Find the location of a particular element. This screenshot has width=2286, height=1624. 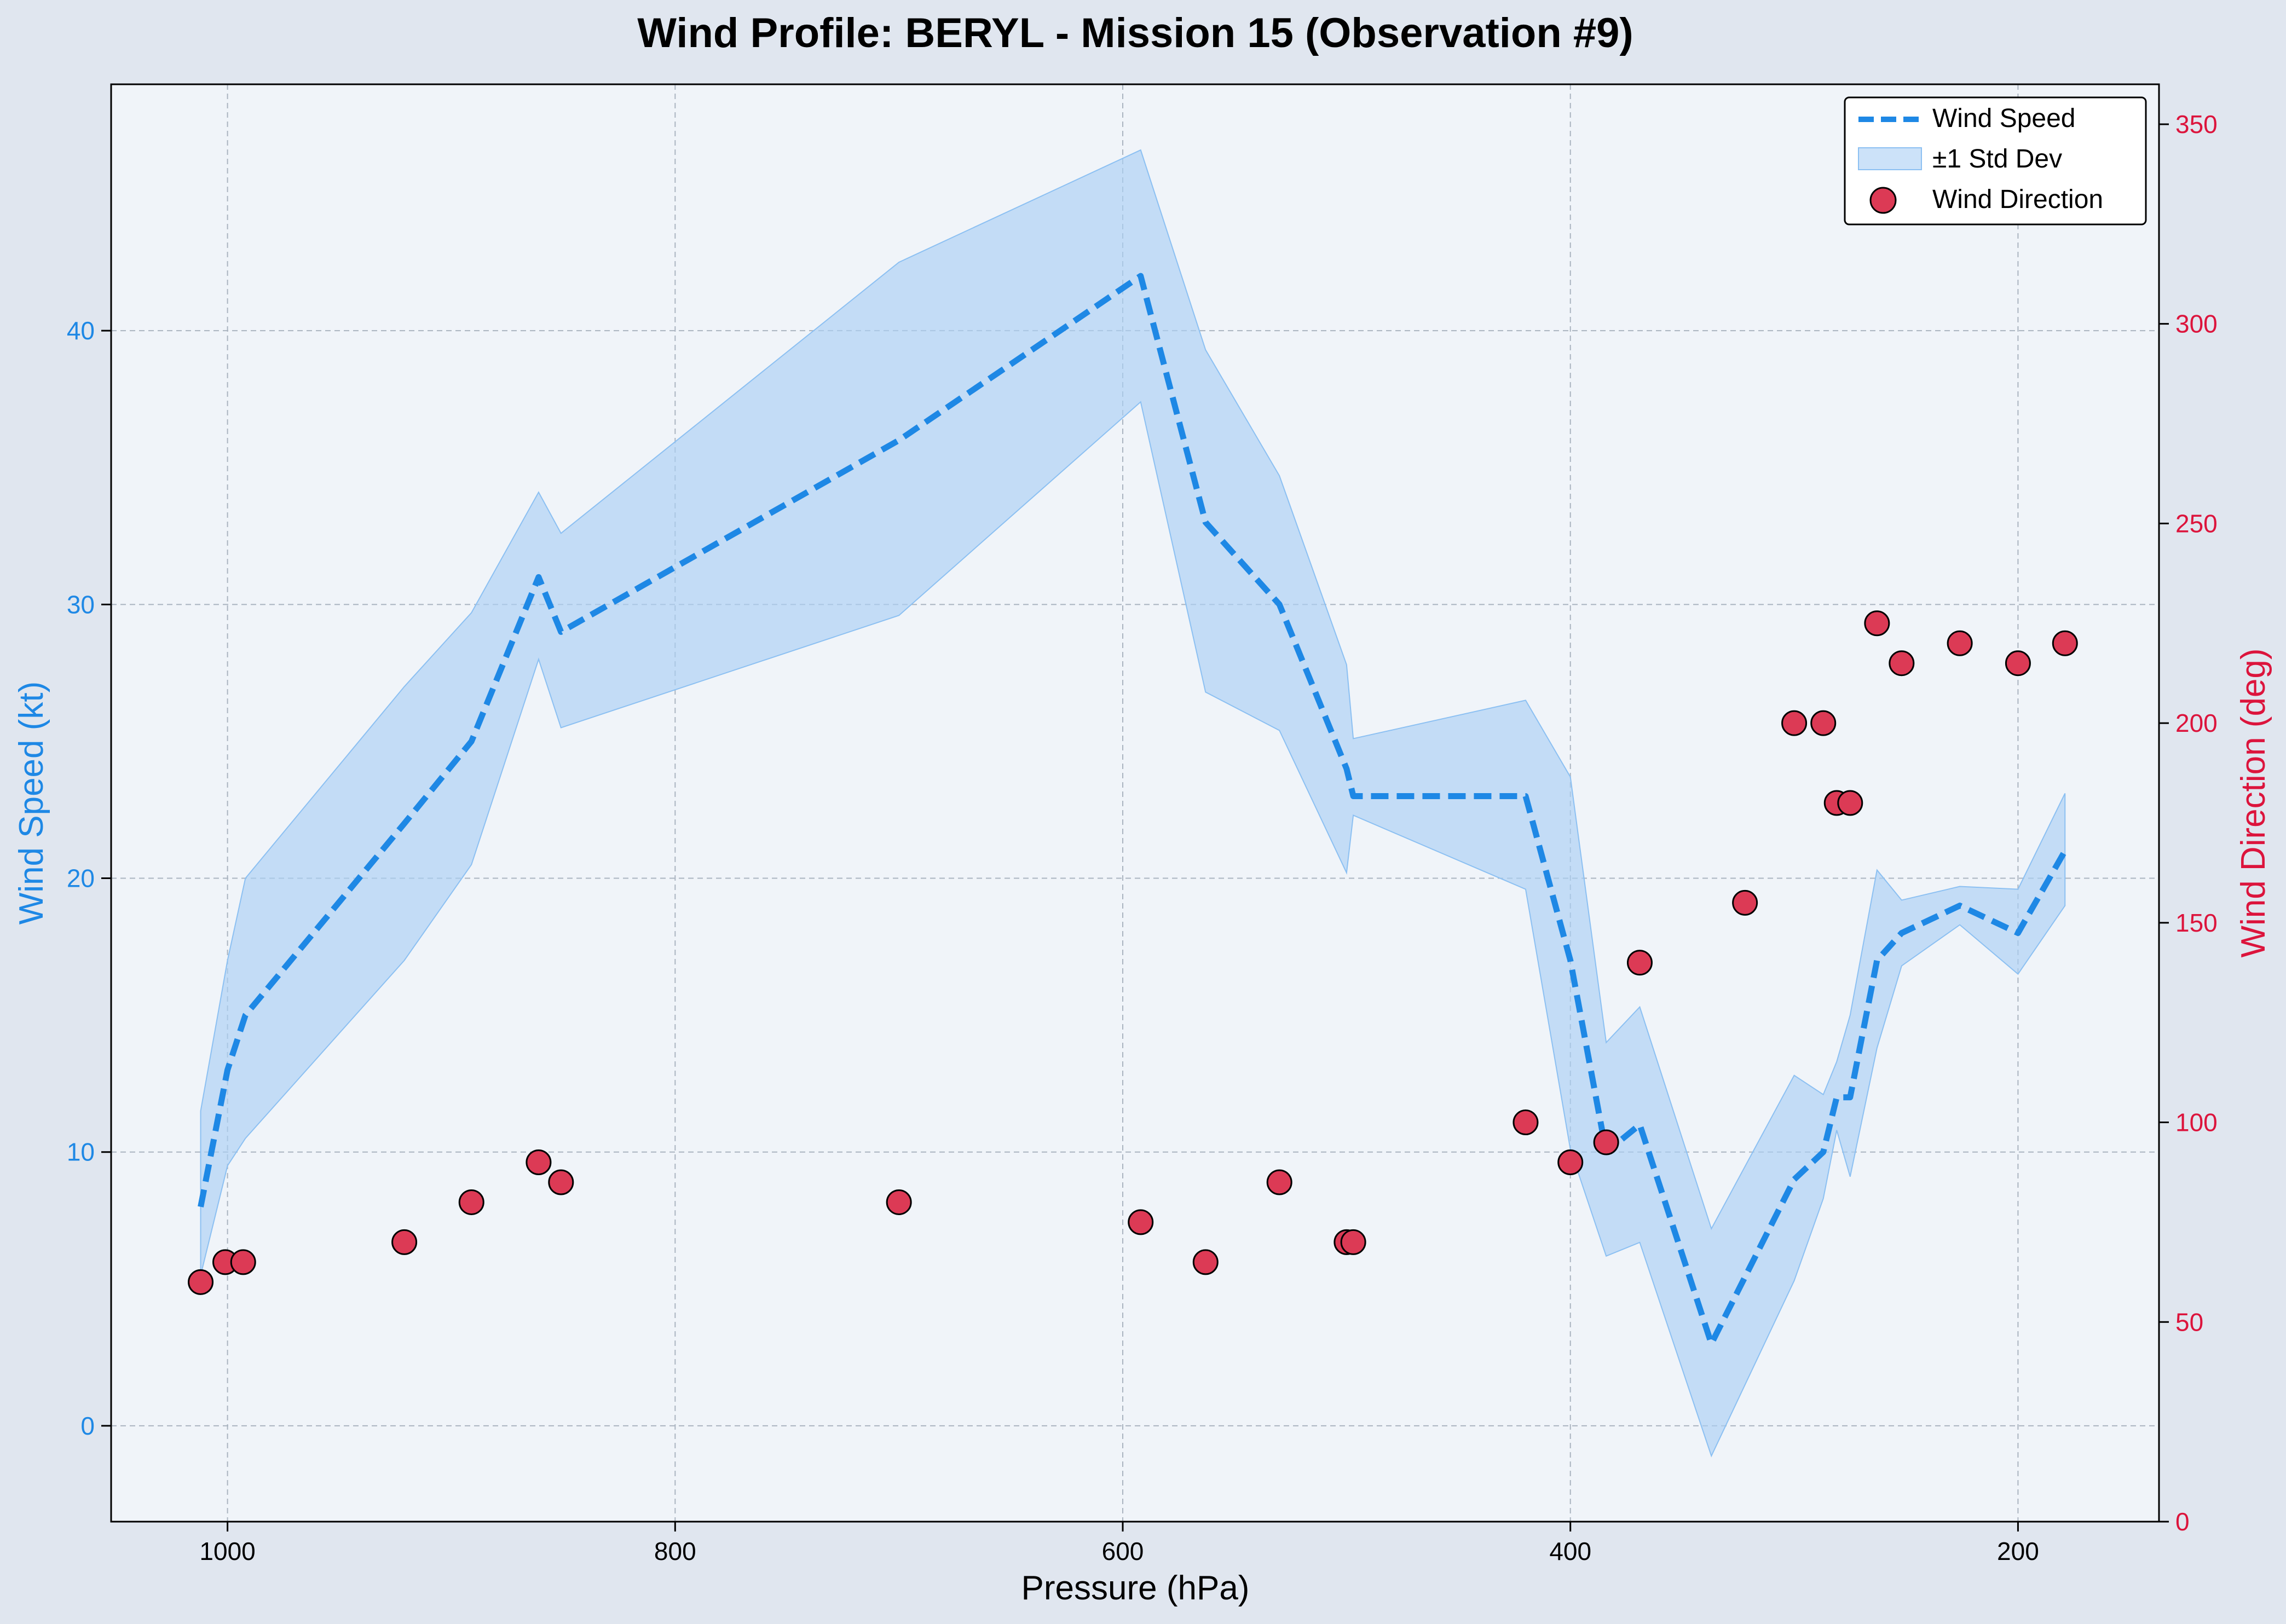

x-tick-label: 400 is located at coordinates (1570, 1551).